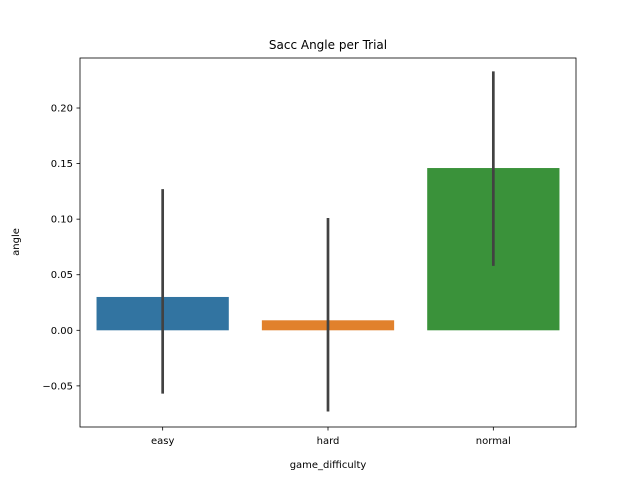 Image resolution: width=640 pixels, height=480 pixels. Describe the element at coordinates (62, 220) in the screenshot. I see `y-tick-label: 0.10` at that location.